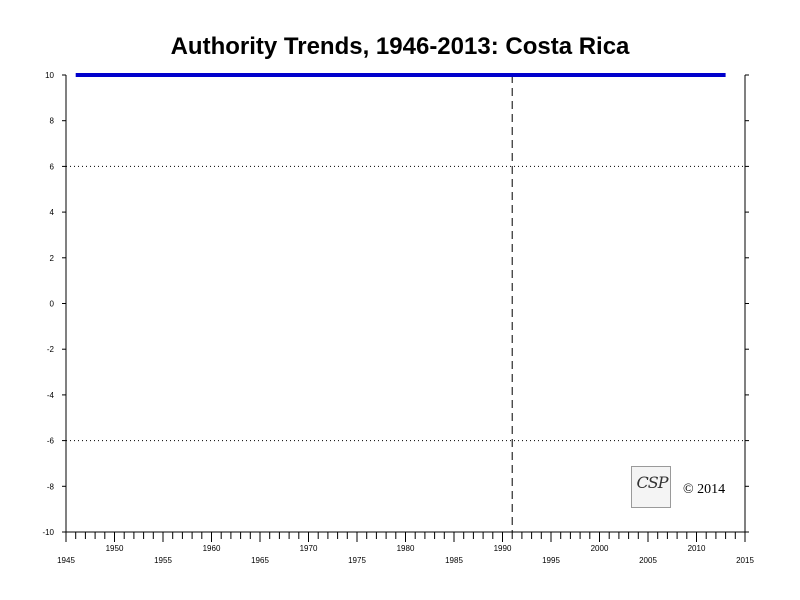  I want to click on x-tick-label: 2015, so click(745, 560).